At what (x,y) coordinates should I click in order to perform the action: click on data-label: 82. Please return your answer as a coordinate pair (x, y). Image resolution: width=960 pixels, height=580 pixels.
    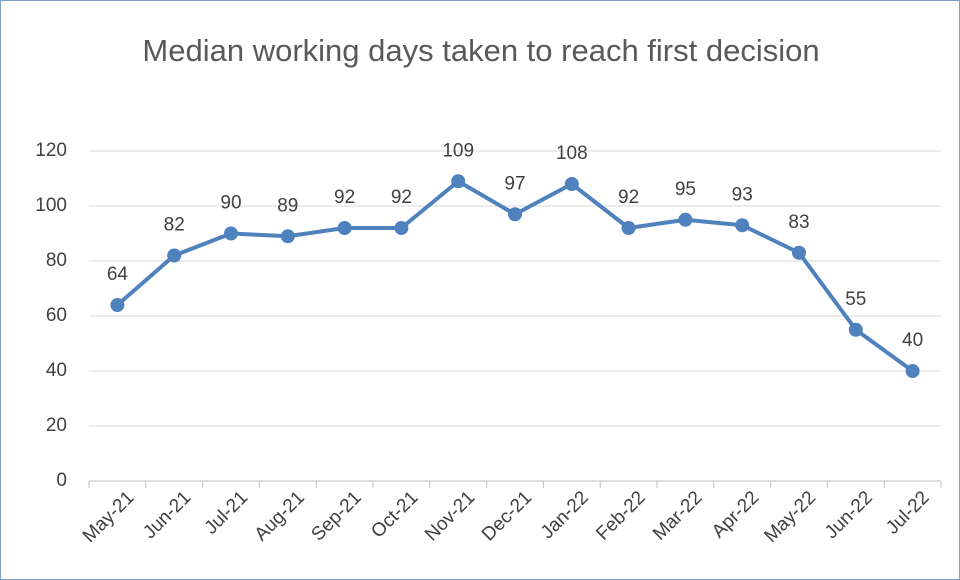
    Looking at the image, I should click on (174, 225).